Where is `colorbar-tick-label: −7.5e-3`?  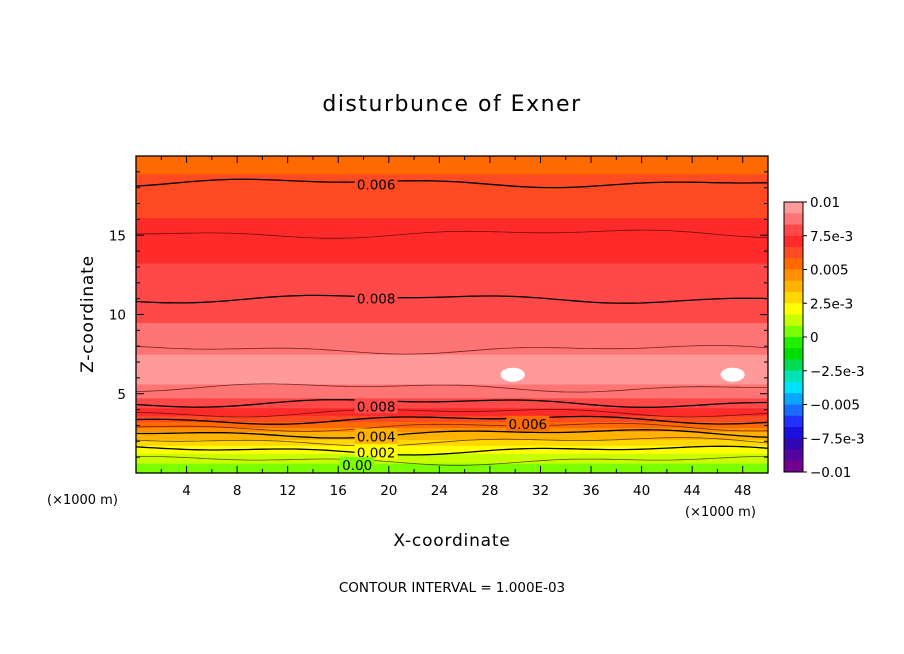 colorbar-tick-label: −7.5e-3 is located at coordinates (837, 439).